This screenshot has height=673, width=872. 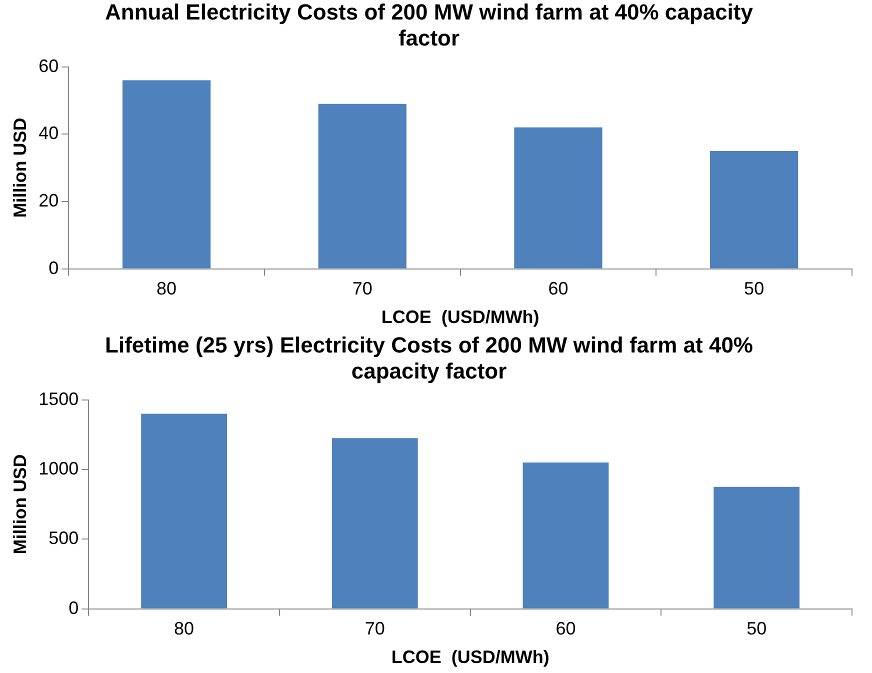 I want to click on y-tick-label: 60, so click(x=48, y=66).